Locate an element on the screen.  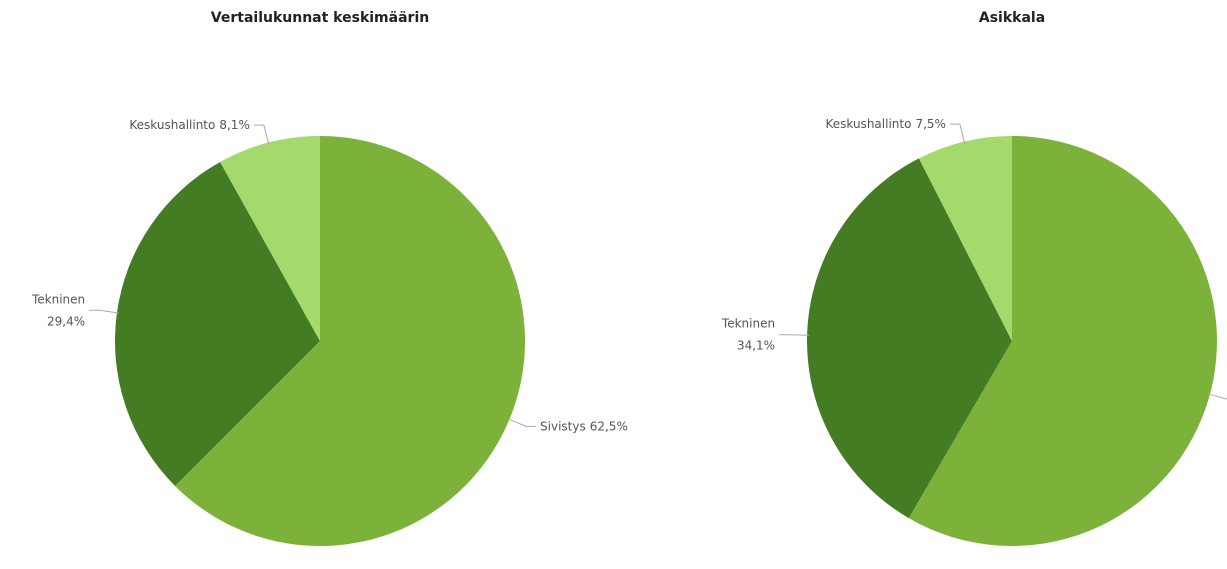
slice-value: 34,1% is located at coordinates (756, 345).